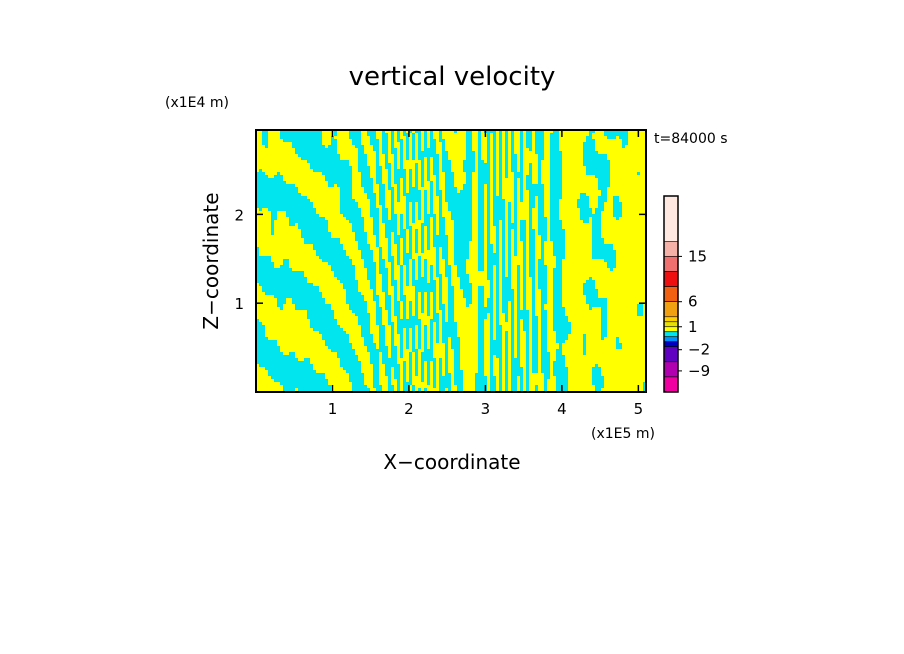 This screenshot has height=654, width=904. I want to click on y-tick-label: 2, so click(239, 215).